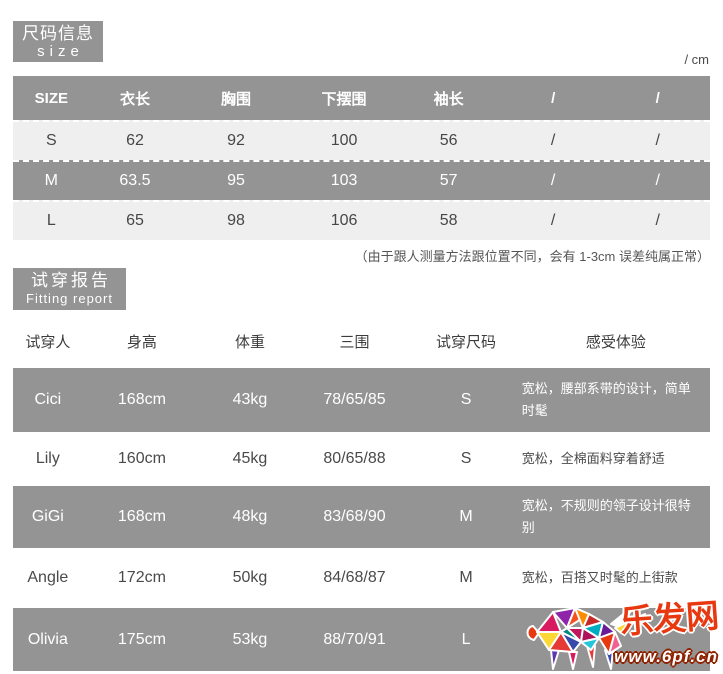 The width and height of the screenshot is (723, 674). I want to click on fcolumn-header: 体重, so click(249, 342).